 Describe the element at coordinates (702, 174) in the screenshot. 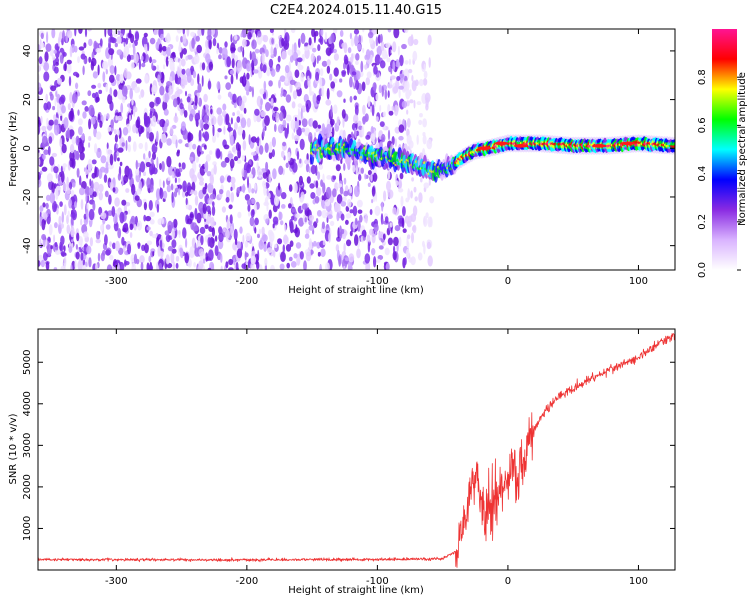

I see `colorbar-tick-label: 0.4` at that location.